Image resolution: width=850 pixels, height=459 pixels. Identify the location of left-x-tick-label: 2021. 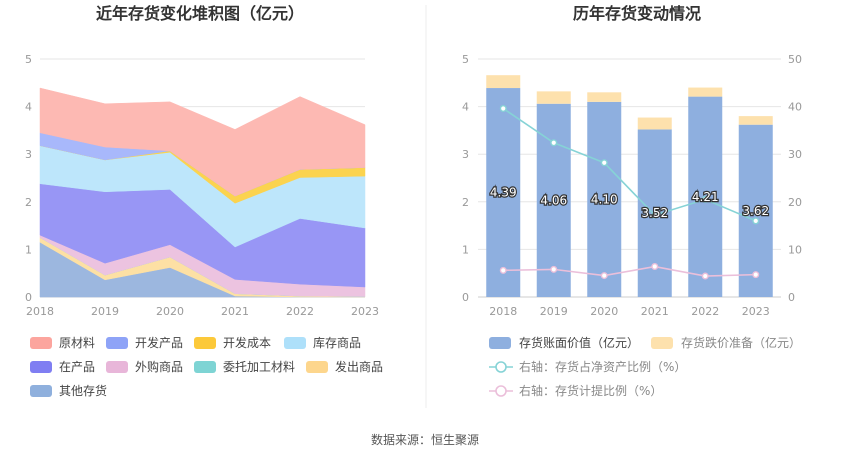
(235, 311).